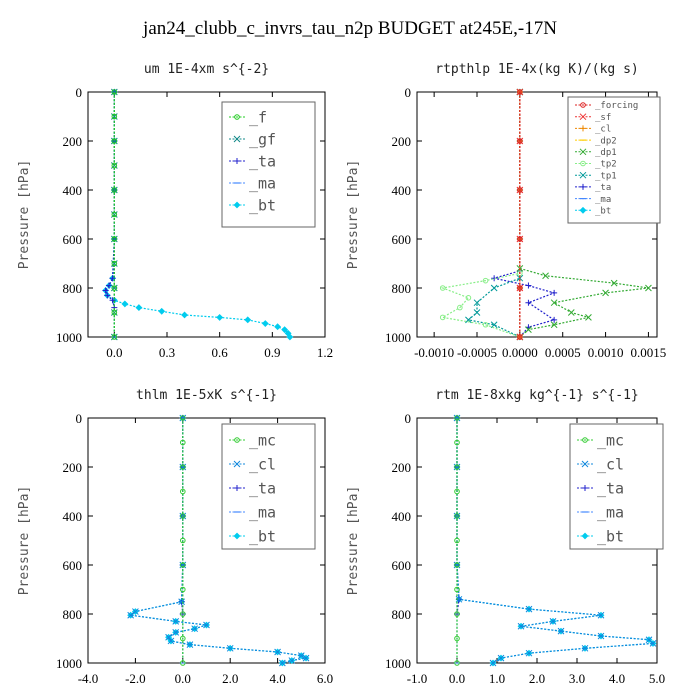 This screenshot has height=700, width=700. What do you see at coordinates (603, 188) in the screenshot?
I see `legend-label: _ta` at bounding box center [603, 188].